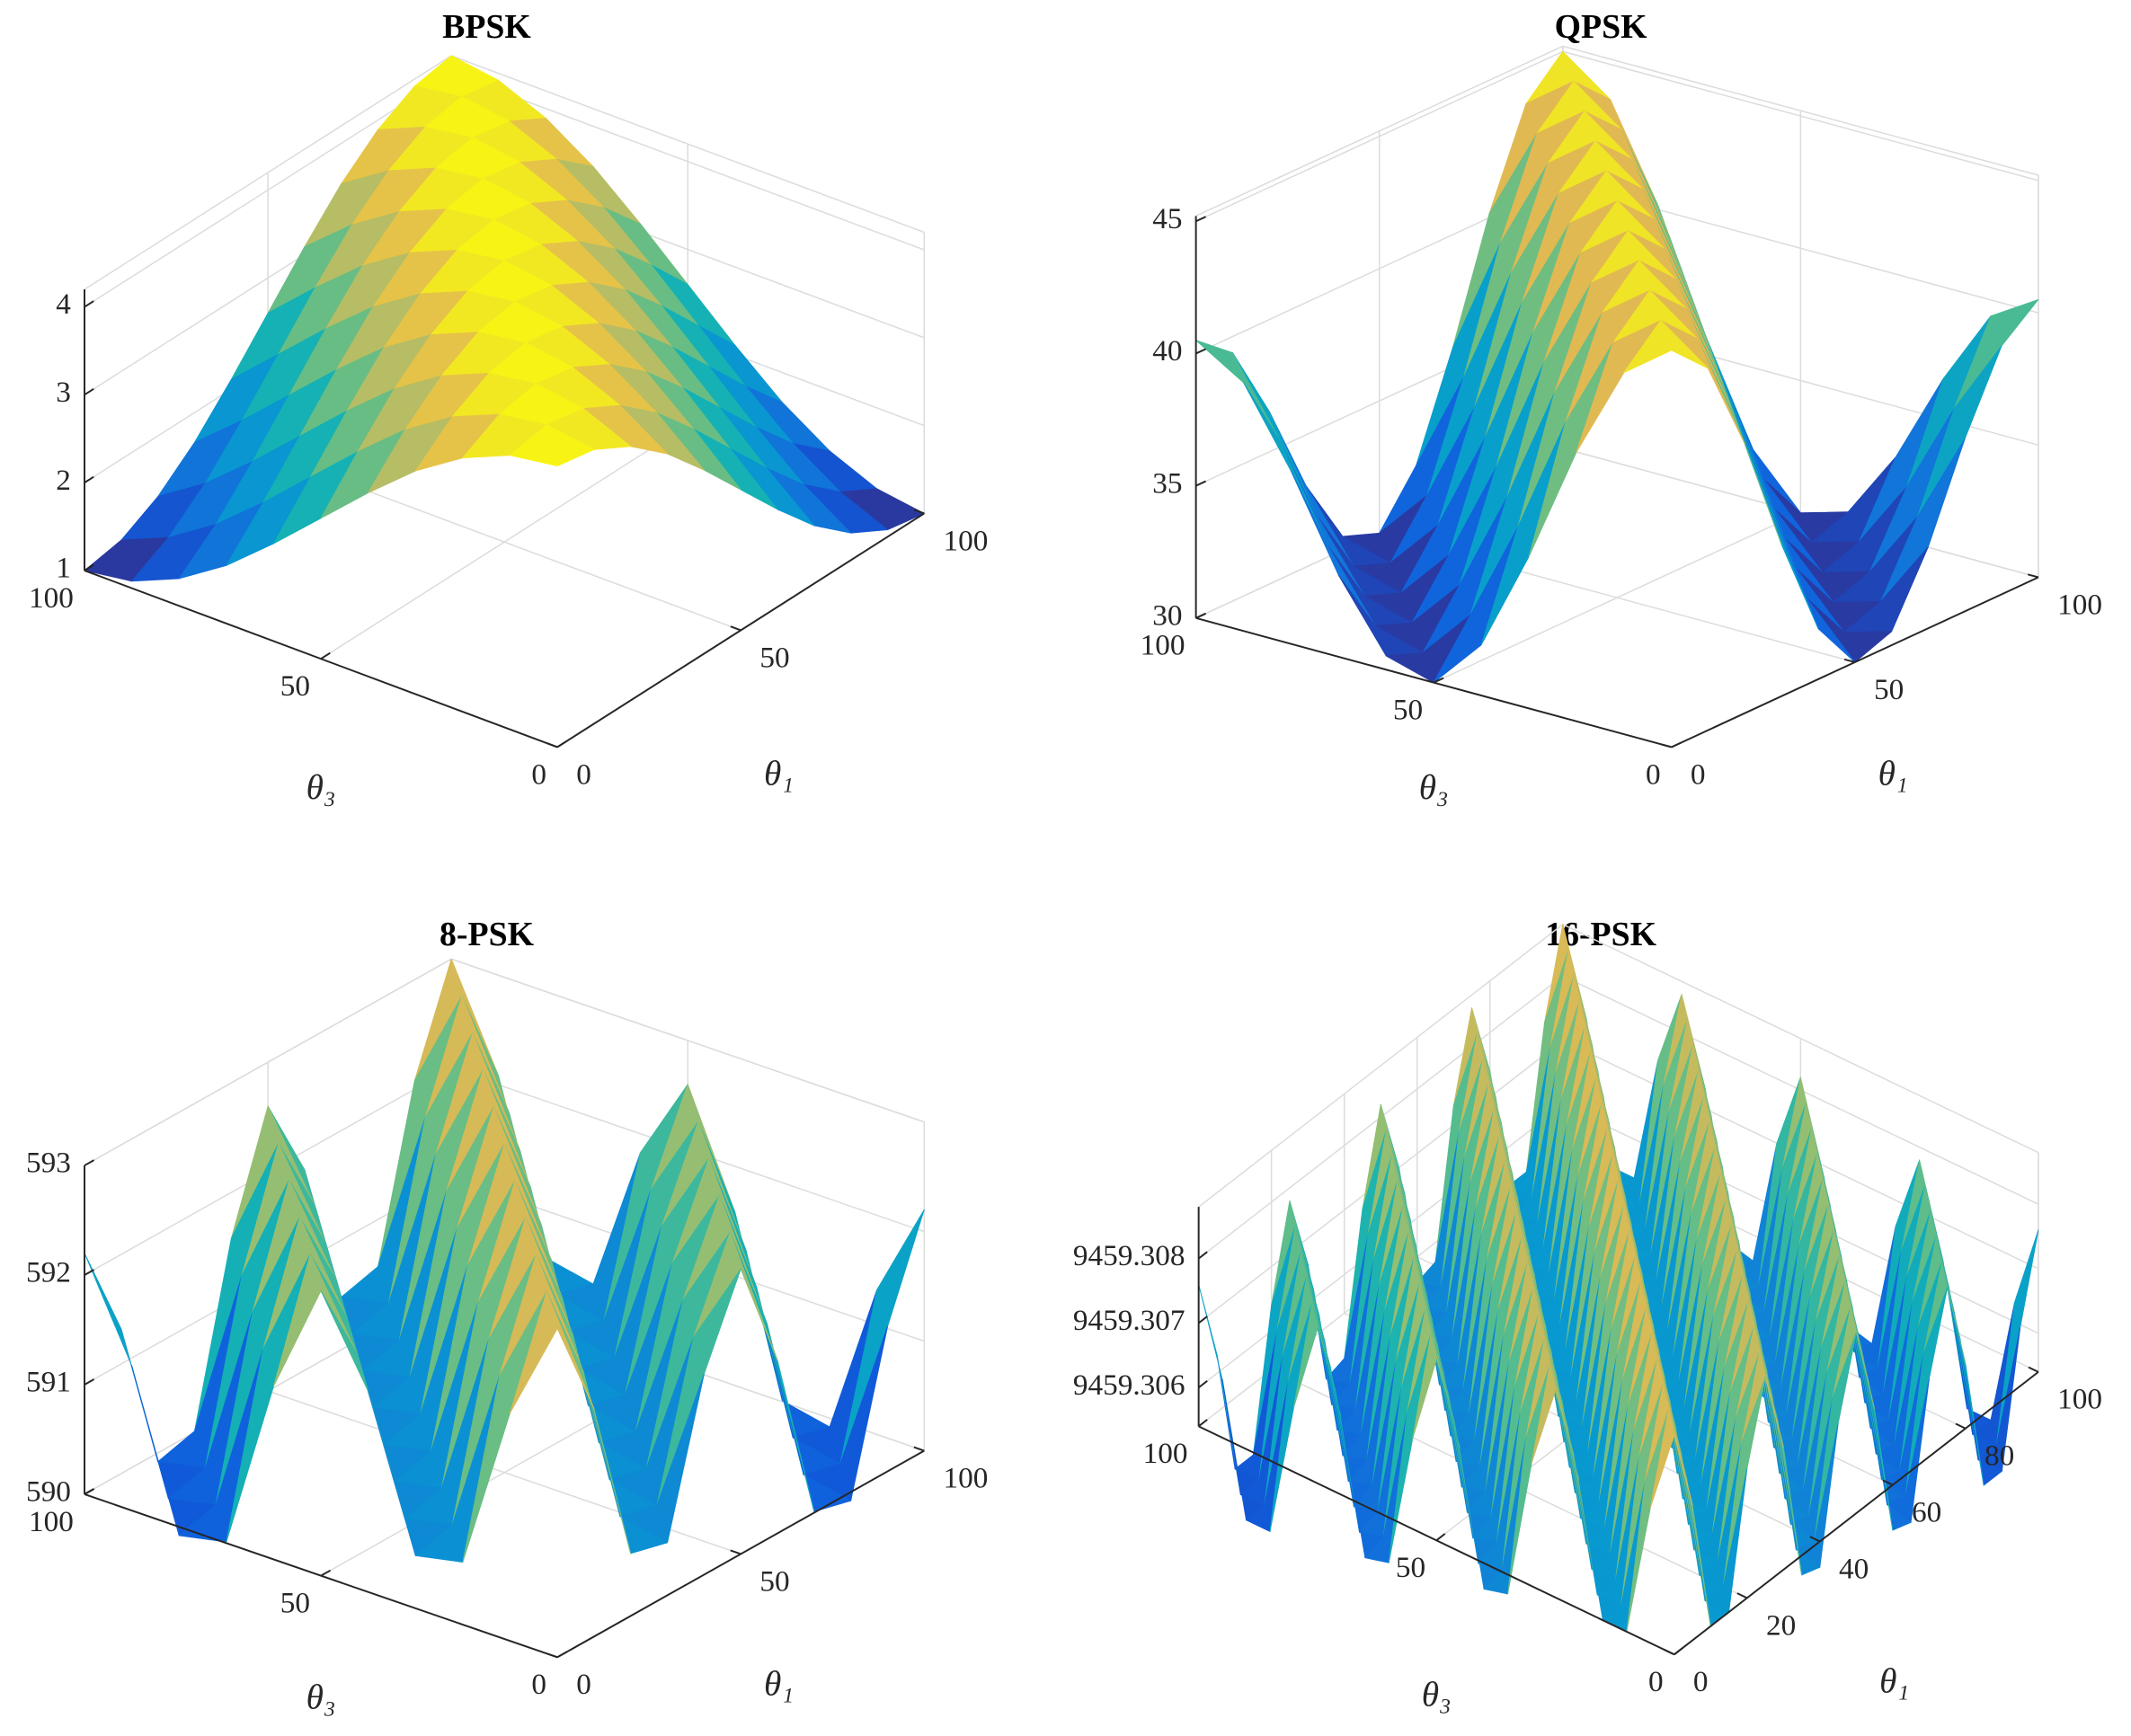  I want to click on y-tick-label: 20, so click(1781, 1625).